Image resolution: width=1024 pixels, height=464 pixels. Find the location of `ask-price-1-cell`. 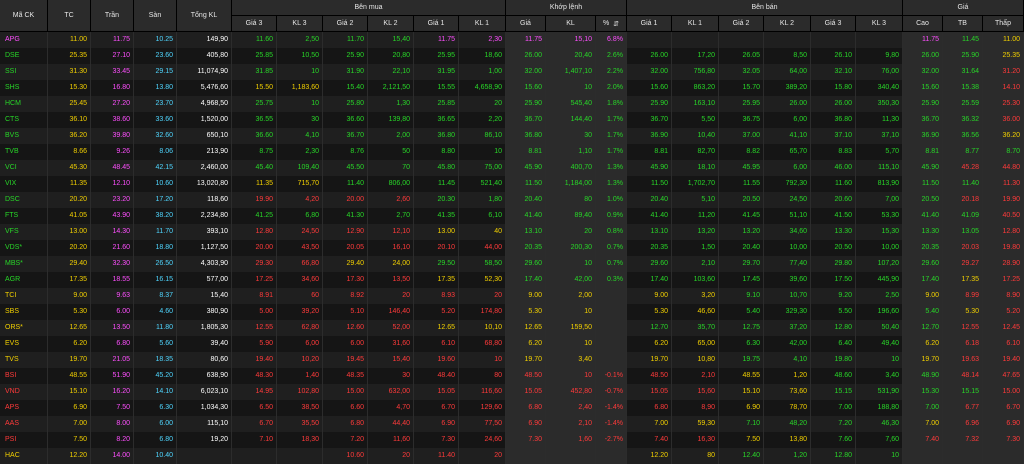

ask-price-1-cell is located at coordinates (649, 40).